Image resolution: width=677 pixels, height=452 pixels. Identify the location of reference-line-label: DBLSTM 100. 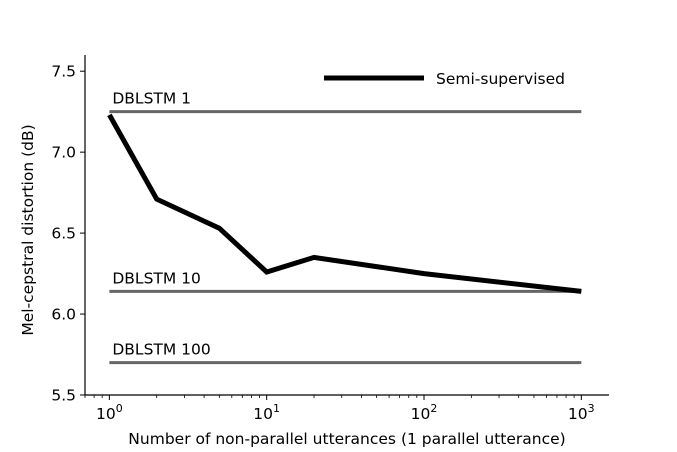
(161, 350).